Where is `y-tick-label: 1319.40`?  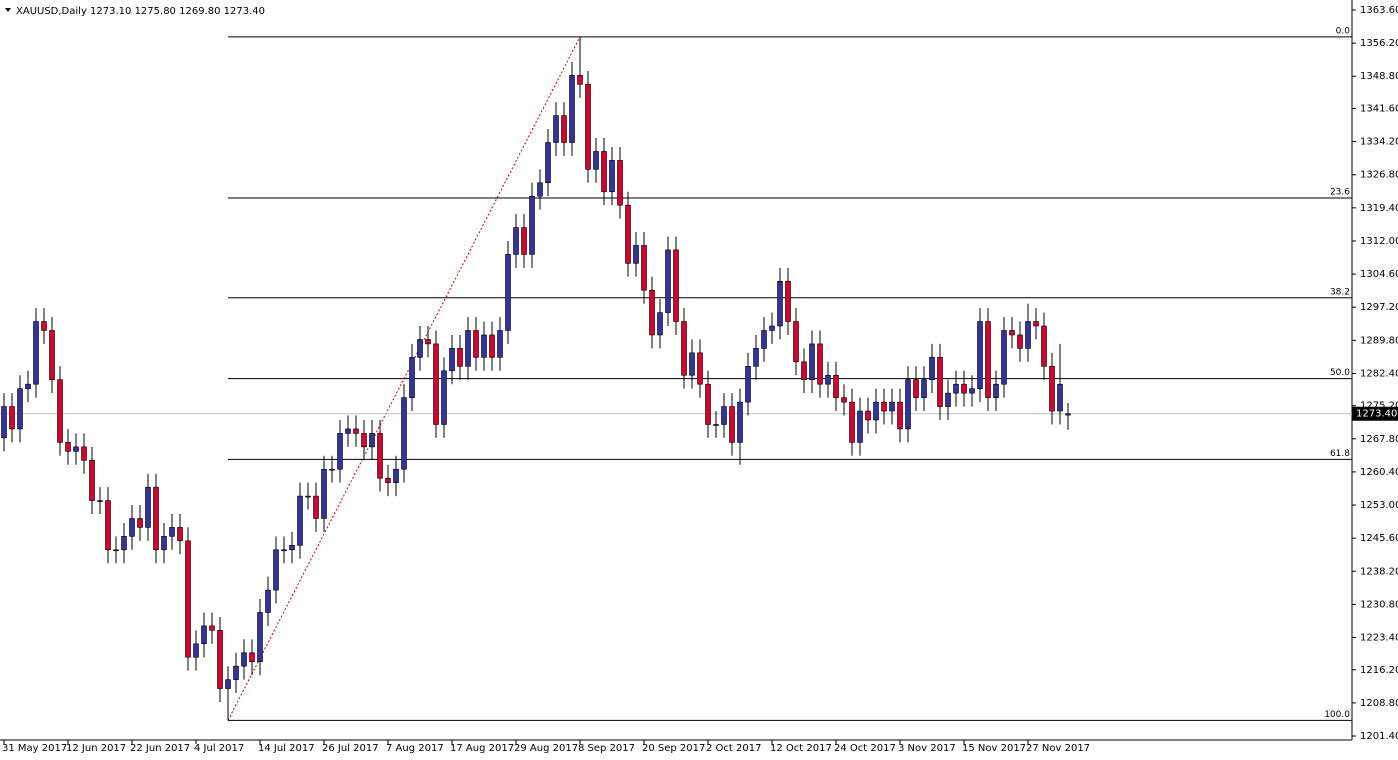 y-tick-label: 1319.40 is located at coordinates (1379, 208).